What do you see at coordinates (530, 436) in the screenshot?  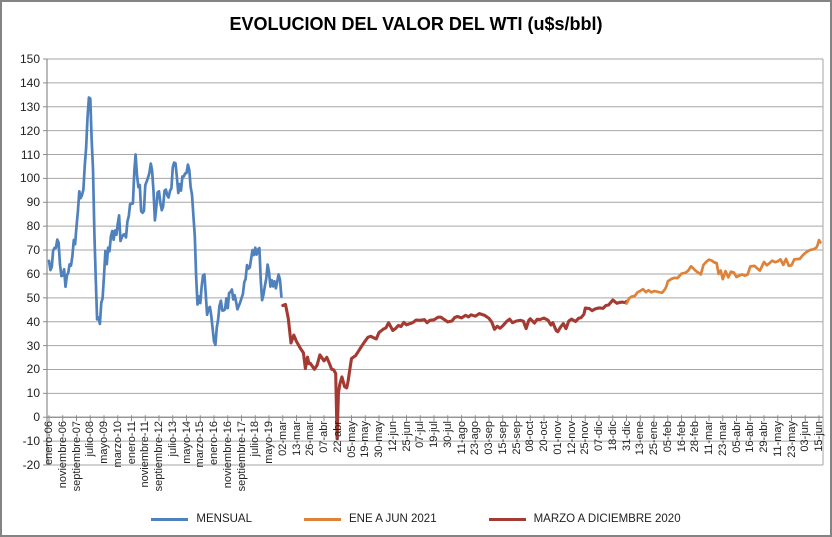 I see `x-tick-label-08-oct: 08-oct` at bounding box center [530, 436].